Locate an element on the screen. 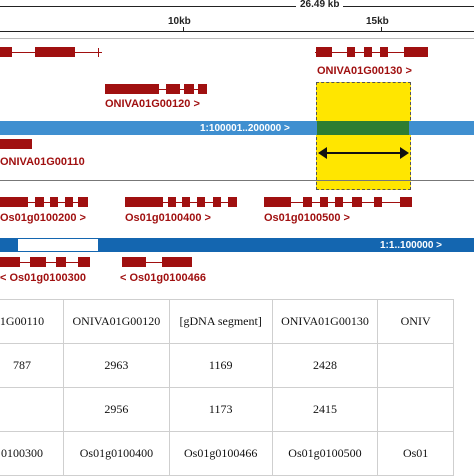 The width and height of the screenshot is (474, 476). gene-label-os01g0100466: < Os01g0100466 is located at coordinates (163, 278).